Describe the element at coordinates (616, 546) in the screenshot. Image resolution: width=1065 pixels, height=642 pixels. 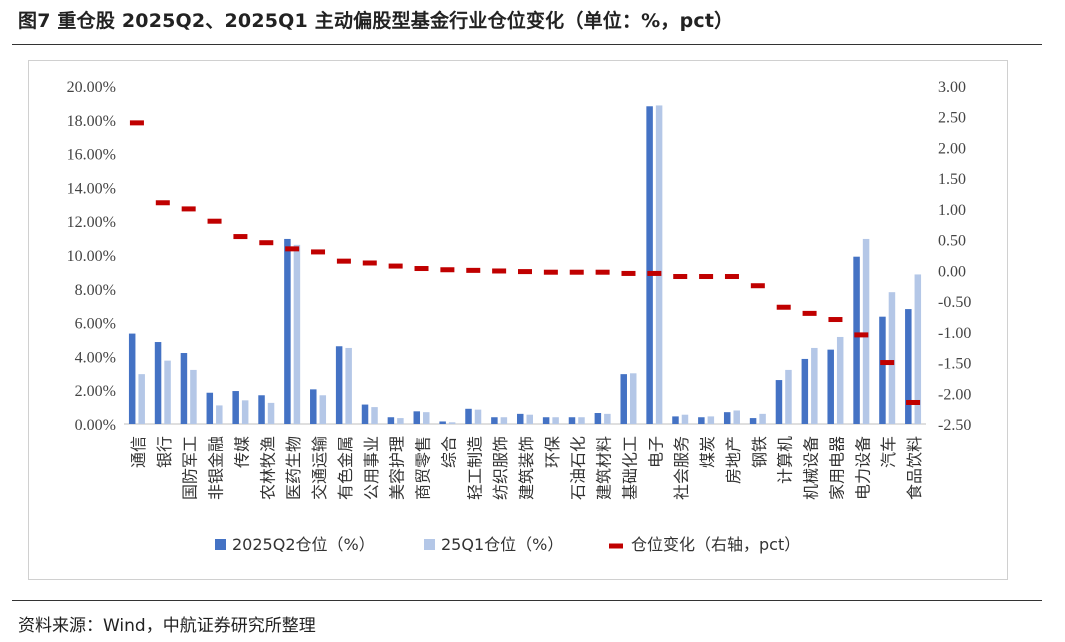
I see `legend-swatch-change` at that location.